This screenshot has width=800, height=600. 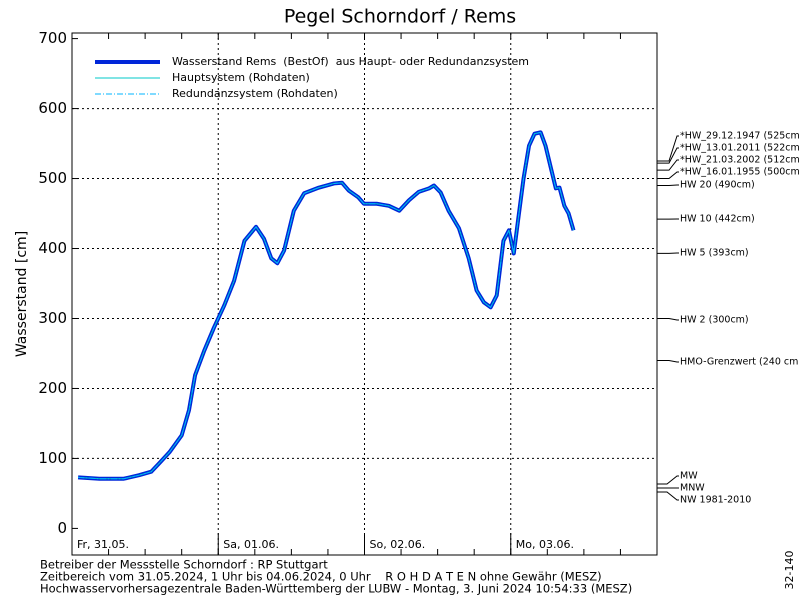 I want to click on reference-label: *HW_29.12.1947 (525cm), so click(x=740, y=136).